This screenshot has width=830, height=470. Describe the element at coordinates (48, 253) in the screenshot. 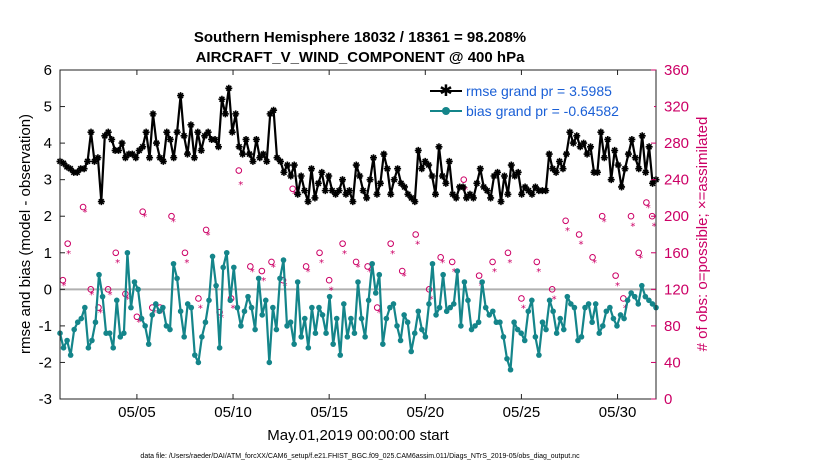

I see `y-left-tick-label: 1` at that location.